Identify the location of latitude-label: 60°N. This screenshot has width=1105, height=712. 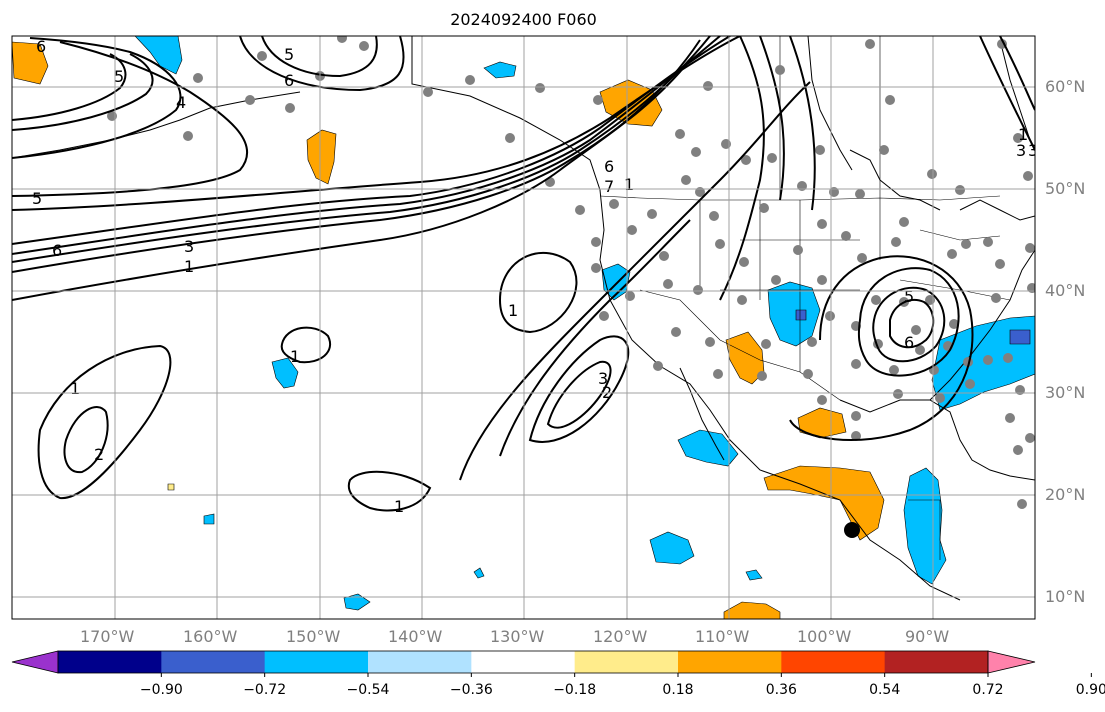
(1065, 86).